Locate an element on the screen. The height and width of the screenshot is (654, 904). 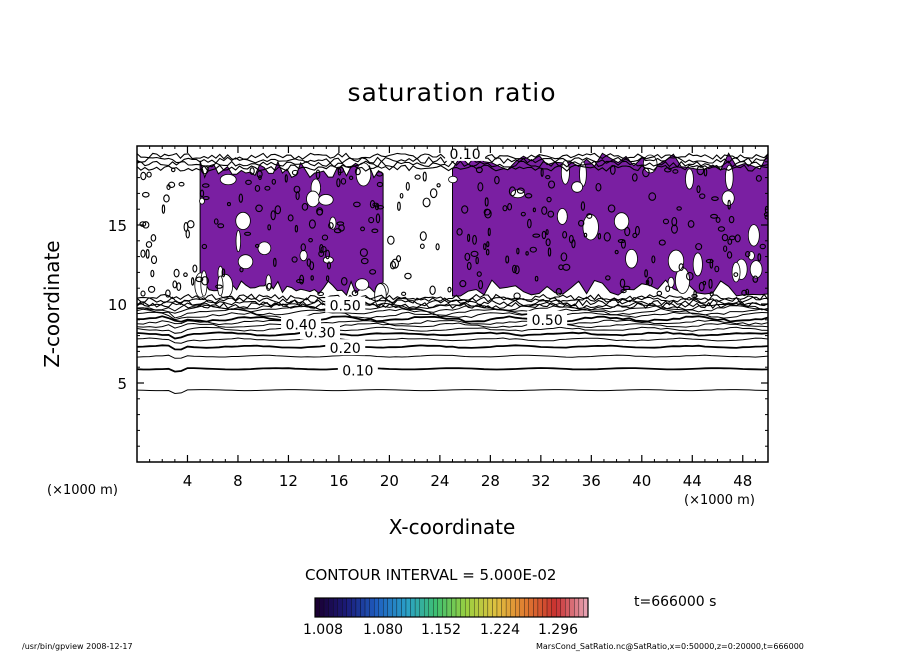
contour-labels: 0.100.200.300.400.500.500.10 is located at coordinates (424, 261).